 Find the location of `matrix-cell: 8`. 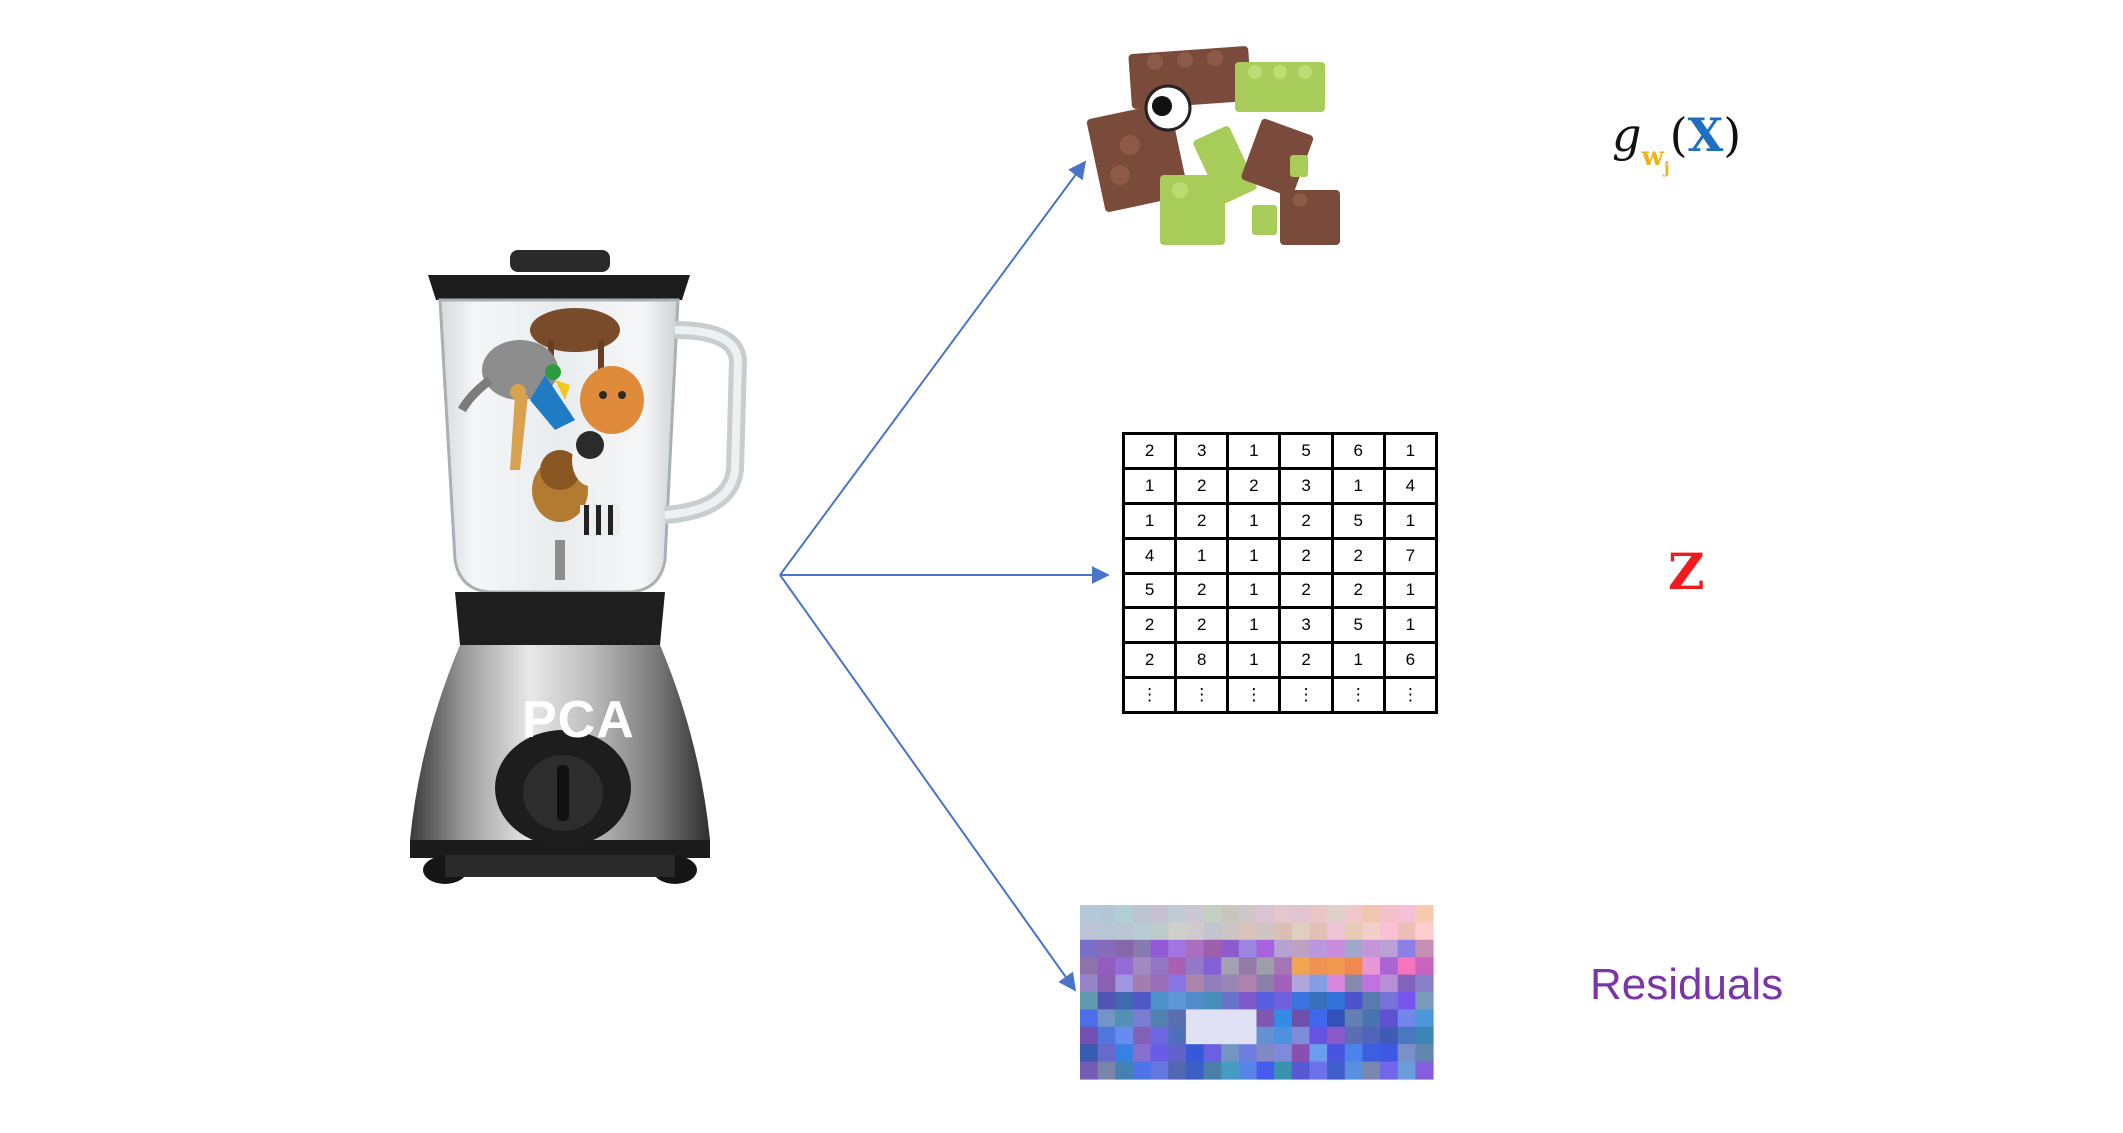

matrix-cell: 8 is located at coordinates (1202, 660).